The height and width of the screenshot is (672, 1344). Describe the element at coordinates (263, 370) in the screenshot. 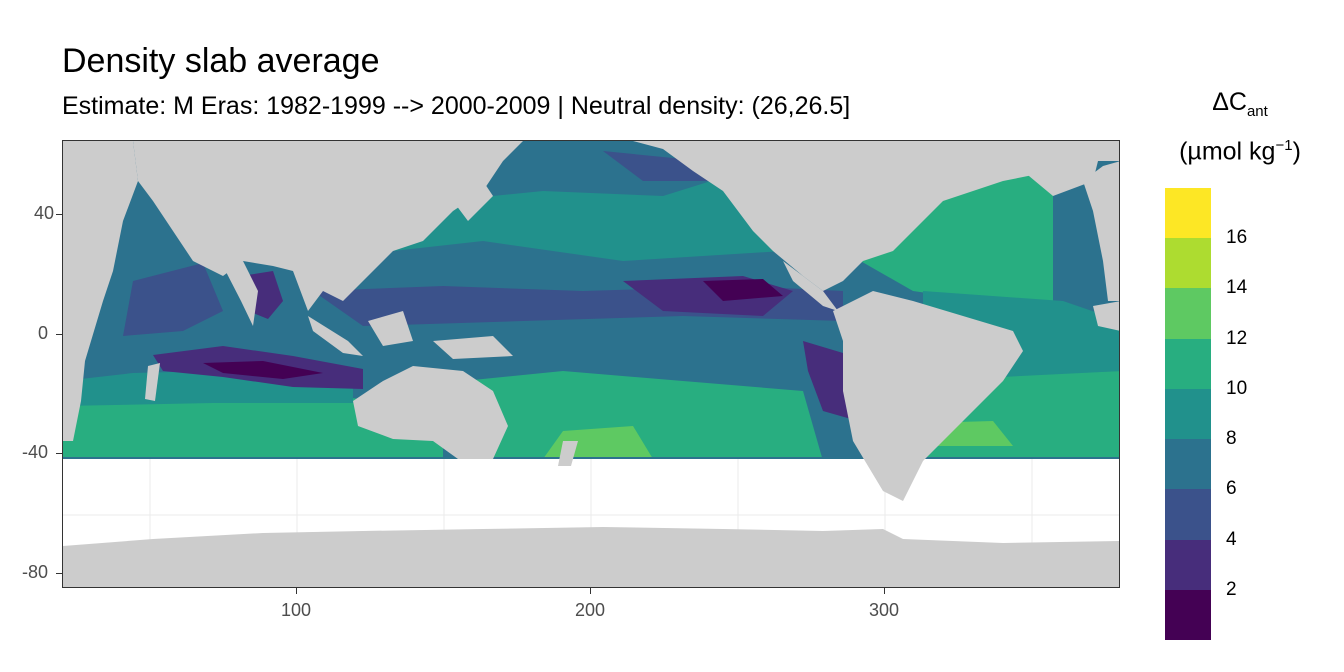

I see `region-indian-15s-core` at that location.